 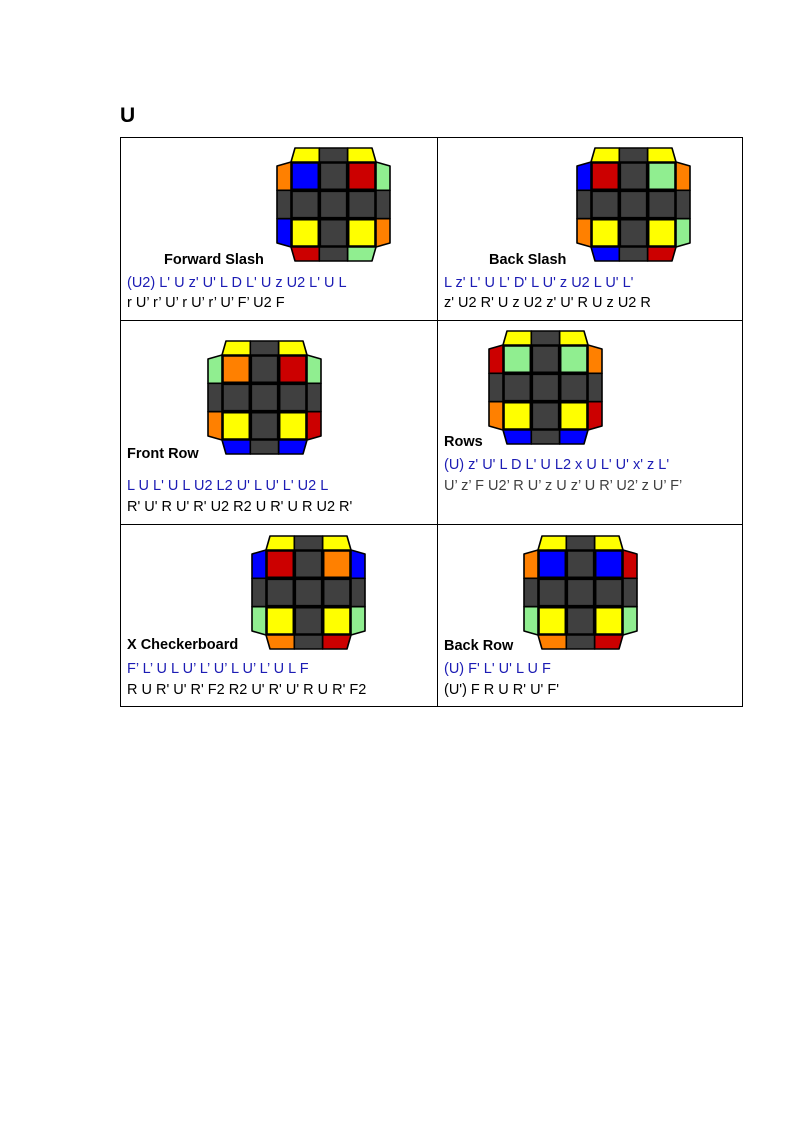 I want to click on cube-diagram-back-slash, so click(x=633, y=204).